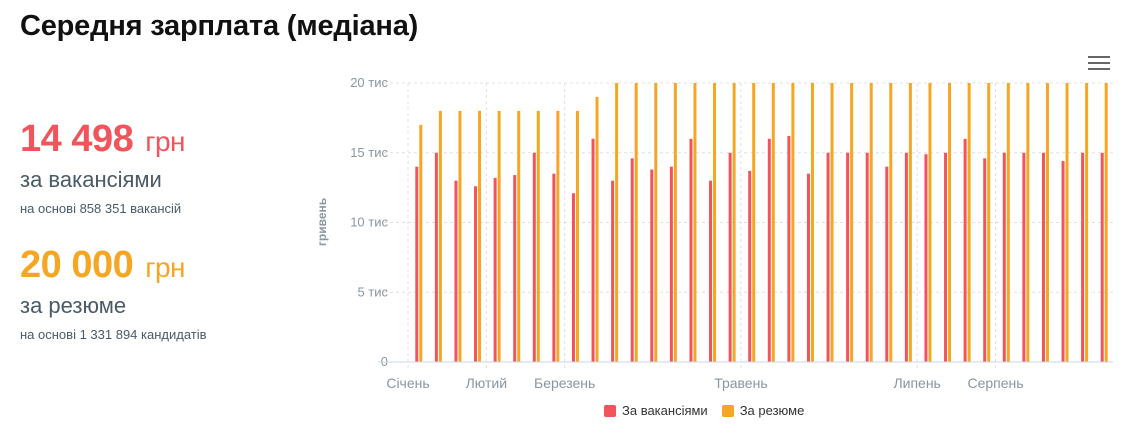  I want to click on vacancies-label: за вакансіями, so click(91, 179).